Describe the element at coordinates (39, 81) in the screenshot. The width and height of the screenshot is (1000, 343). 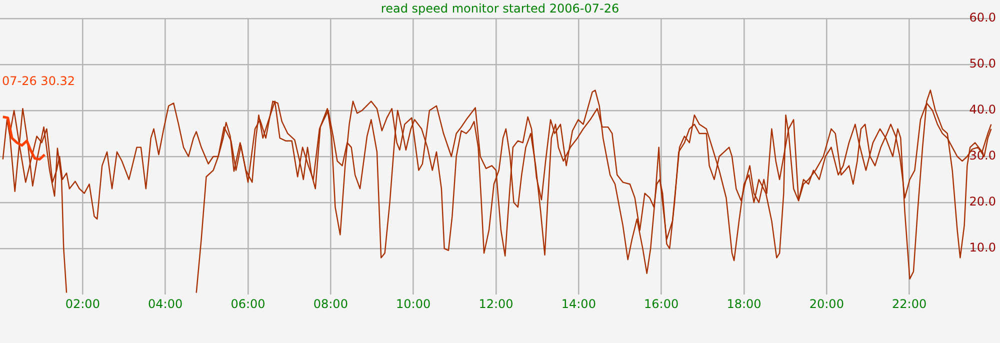
I see `annotation: 07-26 30.32` at that location.